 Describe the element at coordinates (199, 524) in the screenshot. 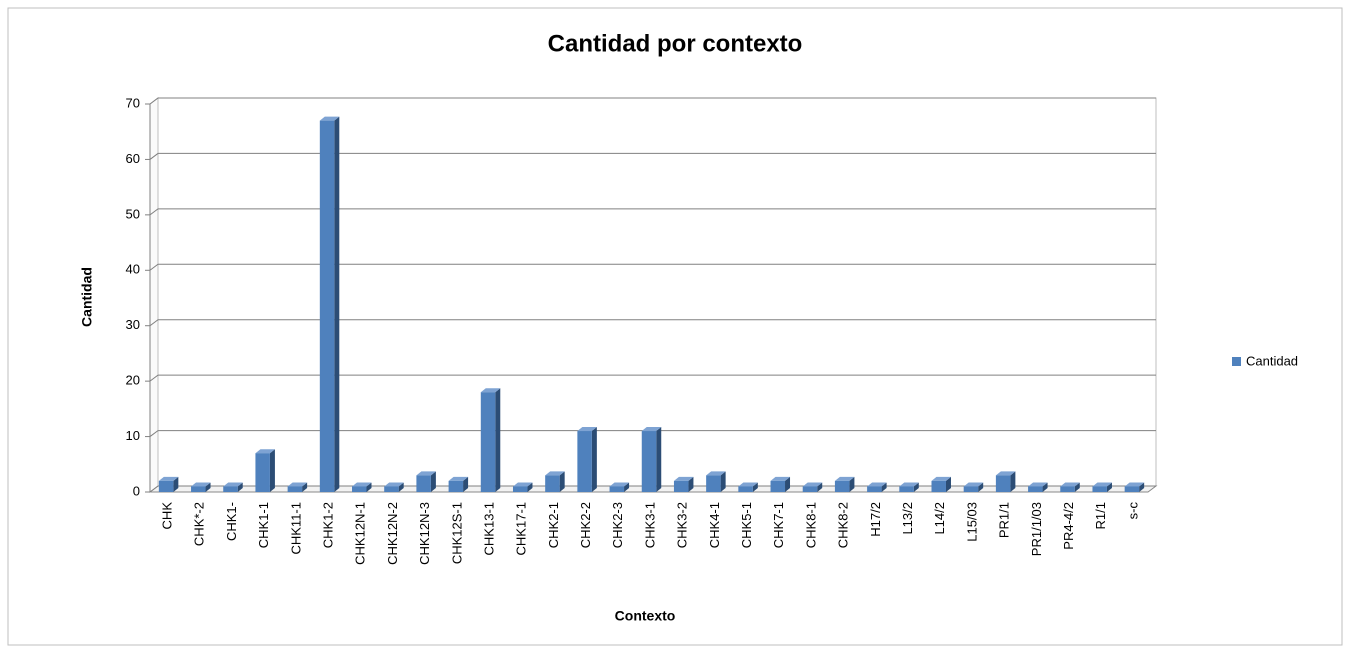

I see `x-tick-label: CHK*-2` at that location.